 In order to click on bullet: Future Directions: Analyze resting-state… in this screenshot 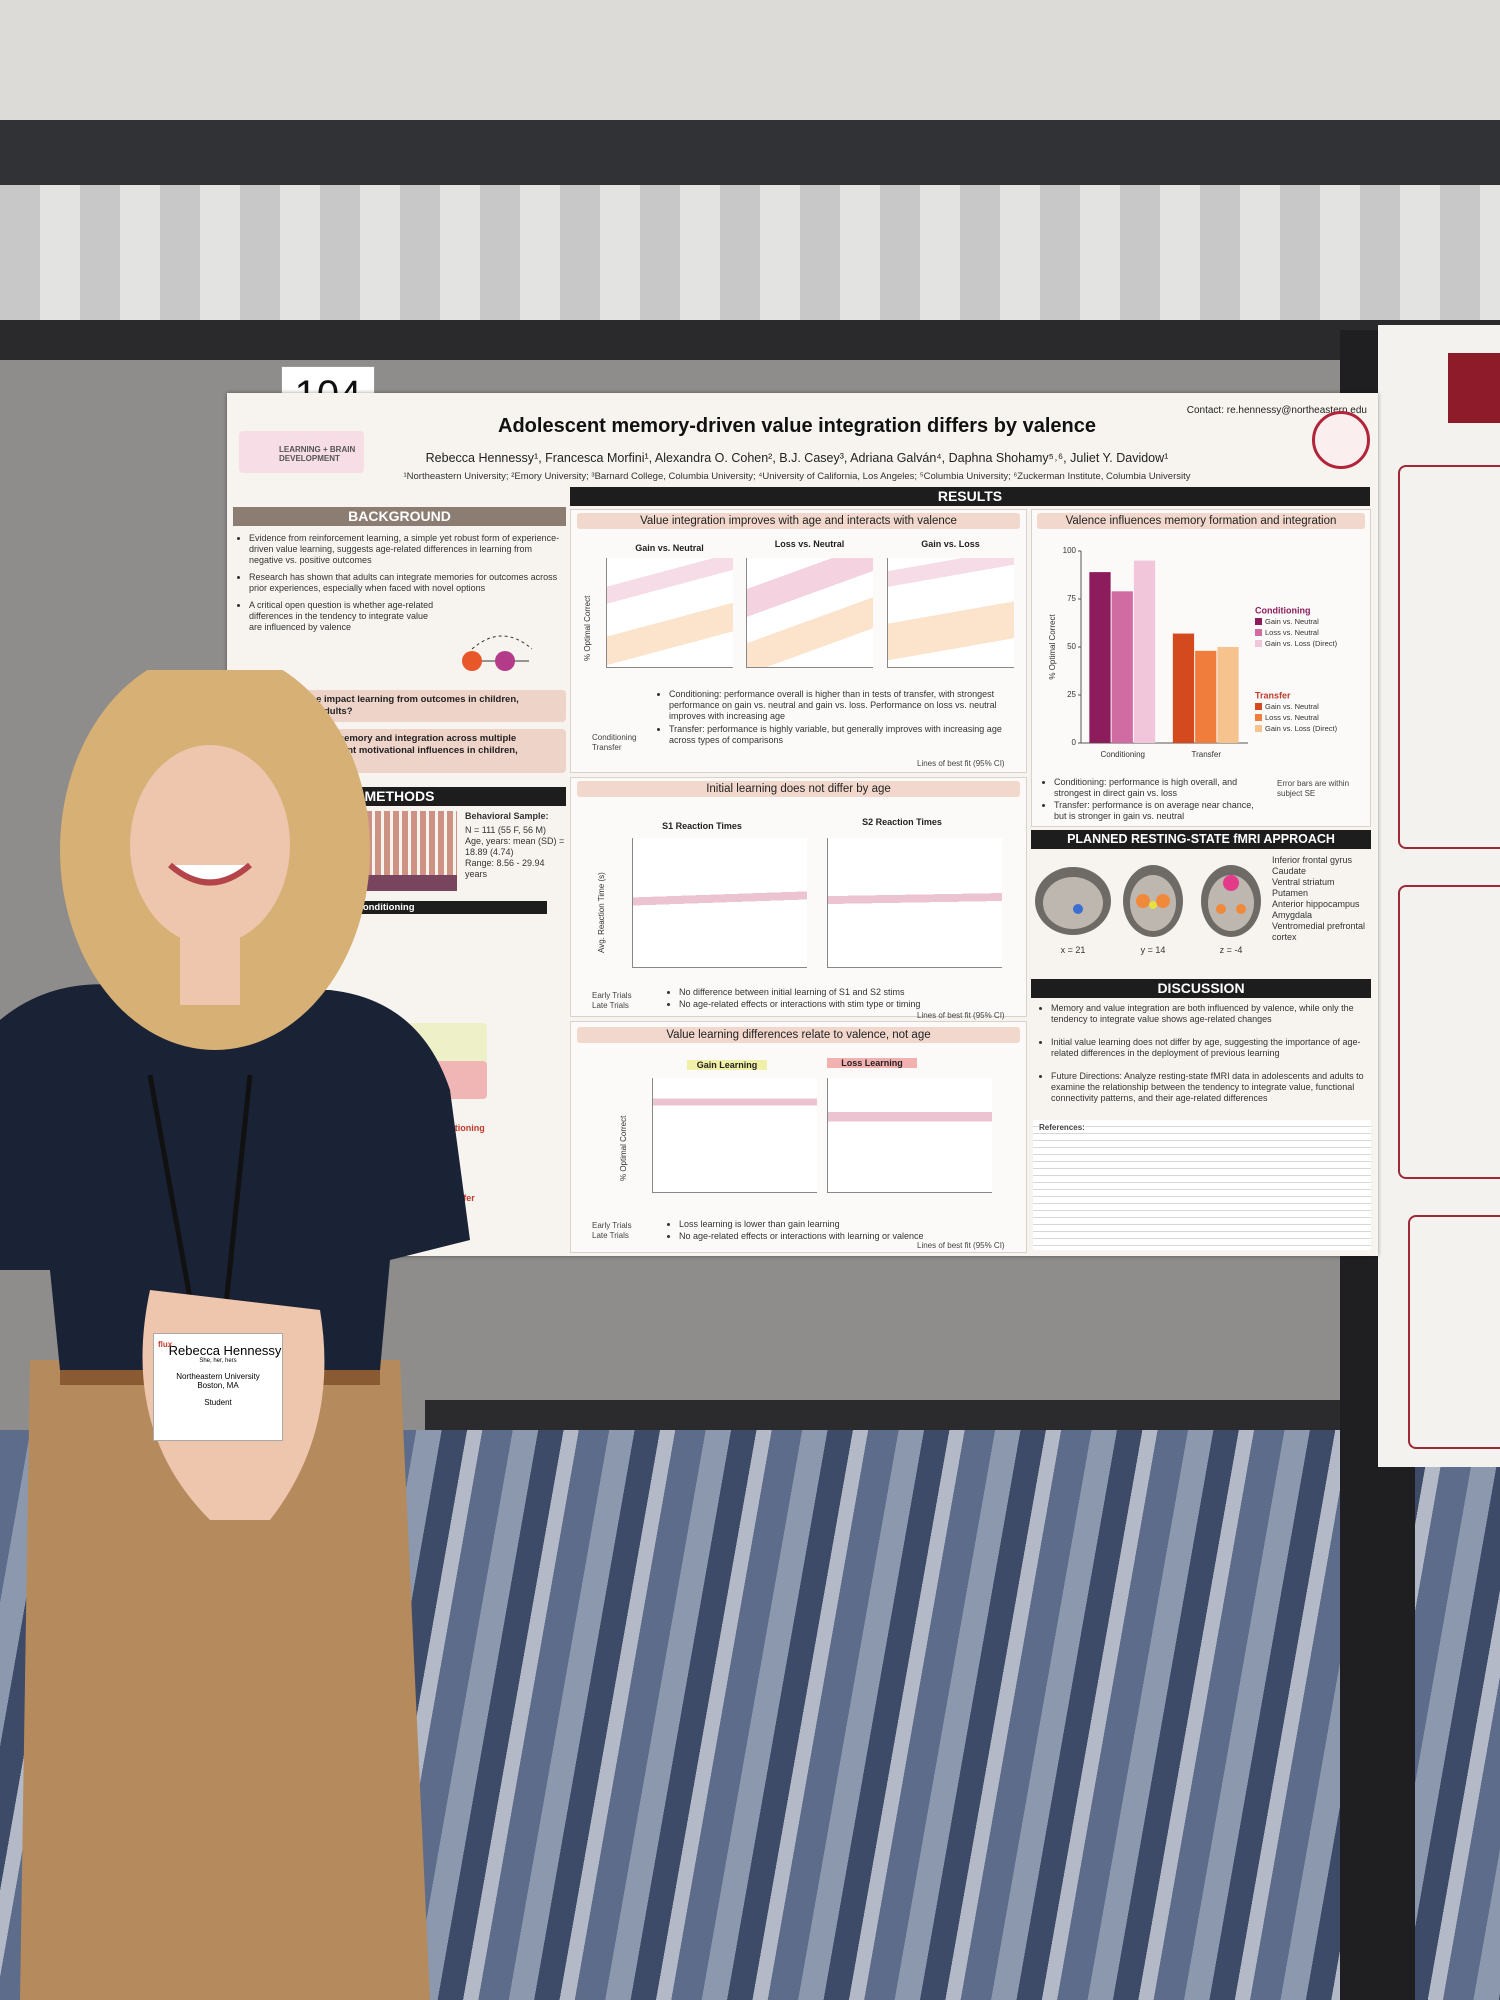, I will do `click(1209, 1087)`.